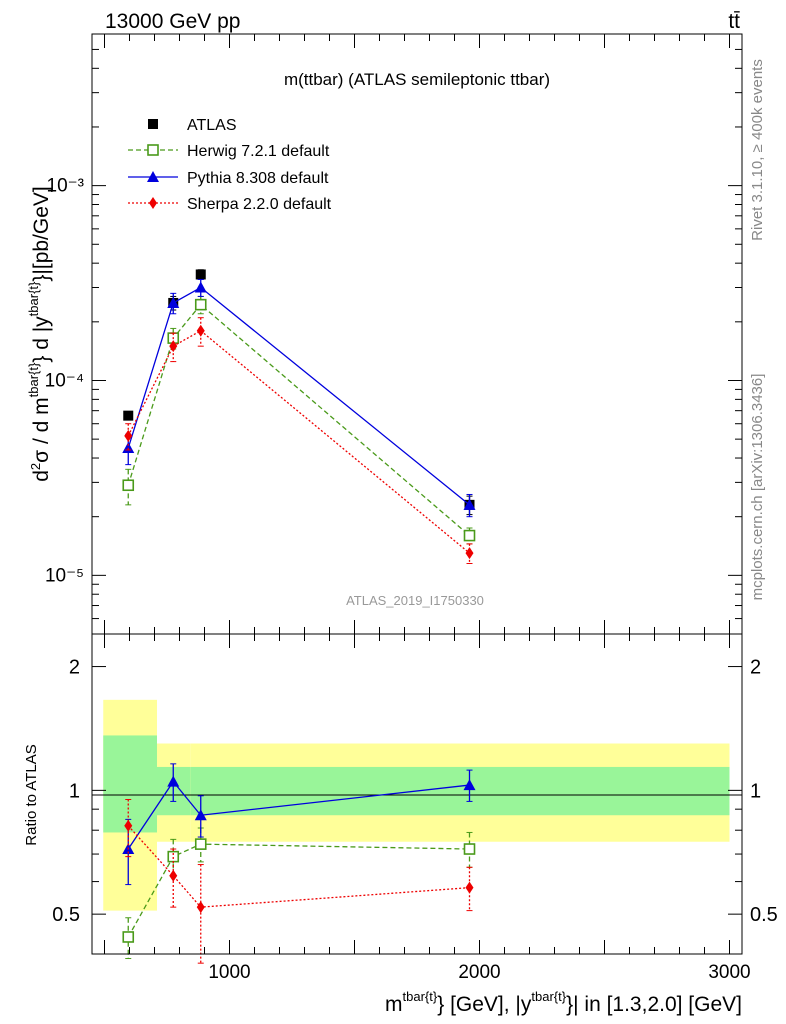  Describe the element at coordinates (417, 79) in the screenshot. I see `main-title: m(ttbar) (ATLAS semileptonic ttbar)` at that location.